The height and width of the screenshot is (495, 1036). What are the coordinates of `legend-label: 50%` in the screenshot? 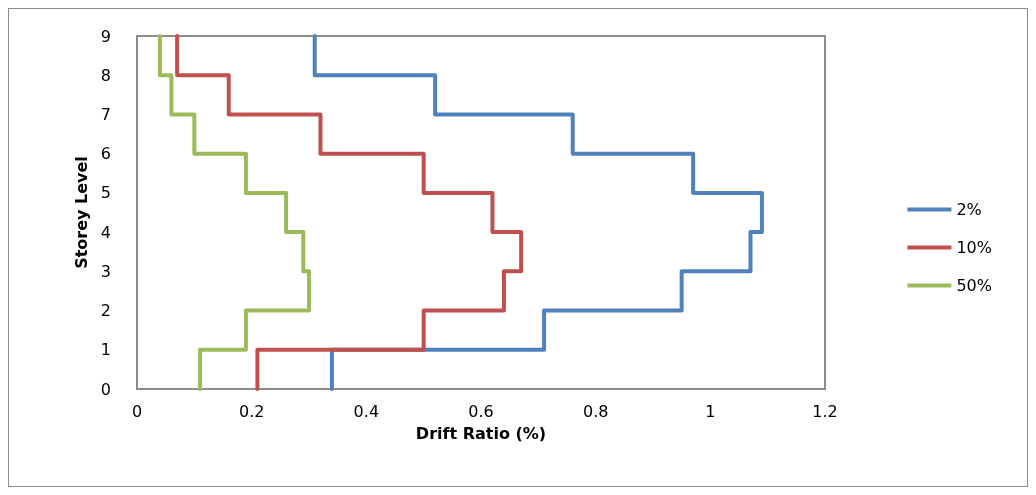 It's located at (974, 285).